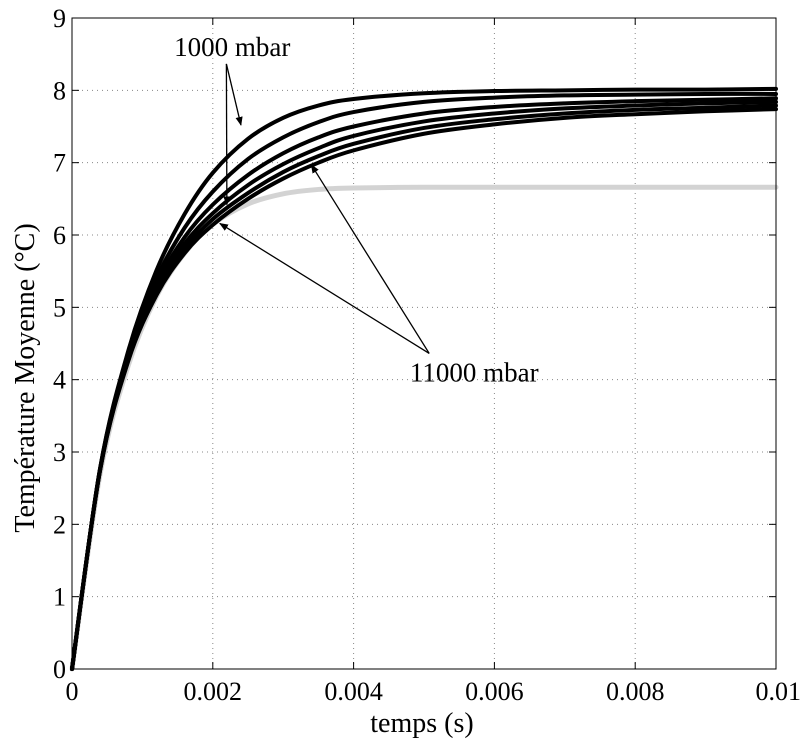 Image resolution: width=803 pixels, height=743 pixels. I want to click on y-tick-label: 0, so click(59, 669).